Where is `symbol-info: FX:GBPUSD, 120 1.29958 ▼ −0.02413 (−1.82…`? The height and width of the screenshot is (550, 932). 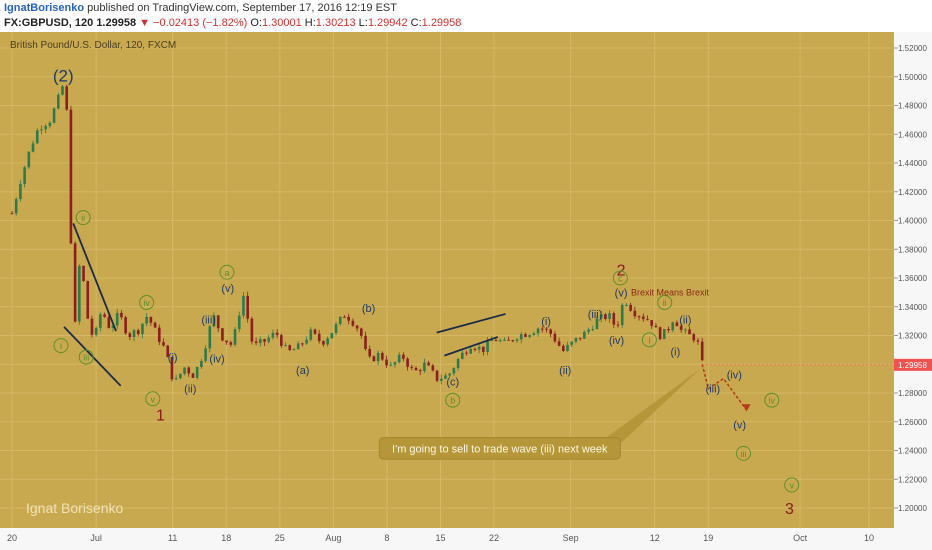 symbol-info: FX:GBPUSD, 120 1.29958 ▼ −0.02413 (−1.82… is located at coordinates (232, 23).